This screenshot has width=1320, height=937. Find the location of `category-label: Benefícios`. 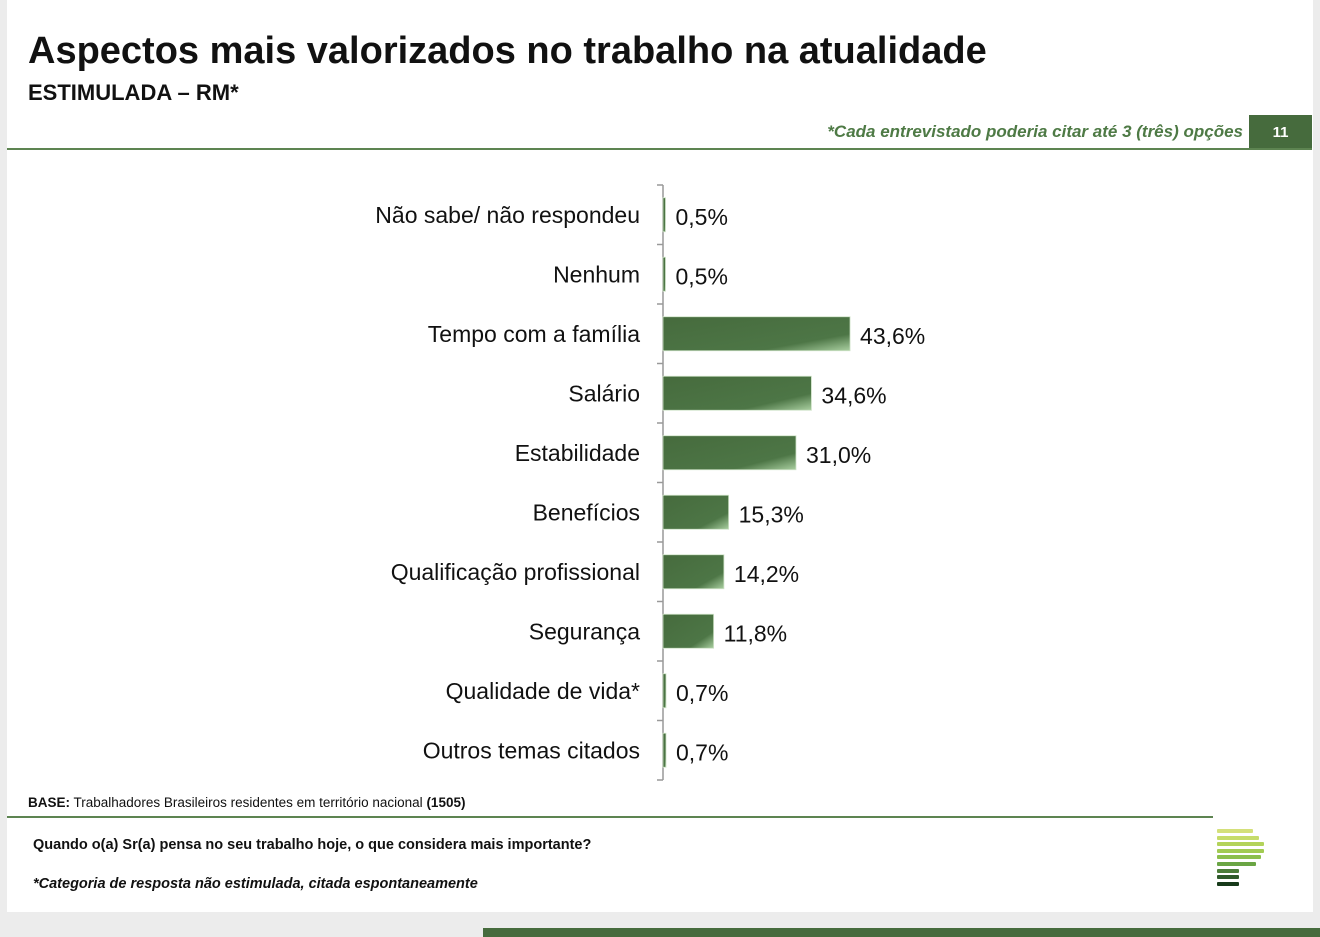

category-label: Benefícios is located at coordinates (586, 512).